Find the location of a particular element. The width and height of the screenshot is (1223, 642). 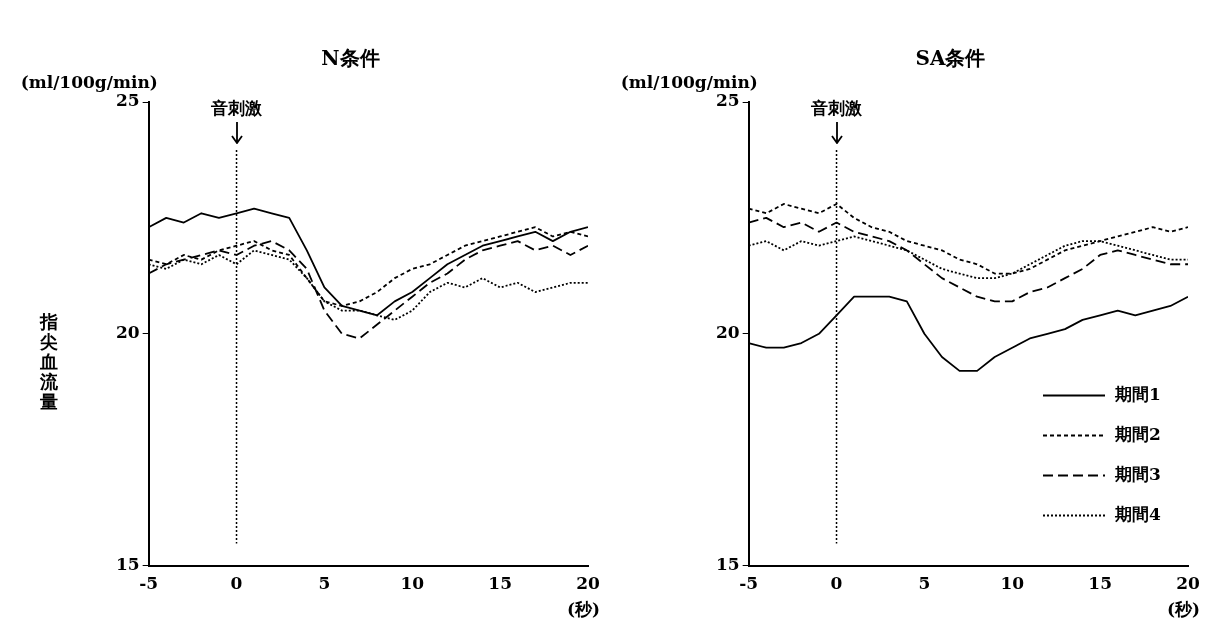

legend-label: 期間3 is located at coordinates (1137, 474).